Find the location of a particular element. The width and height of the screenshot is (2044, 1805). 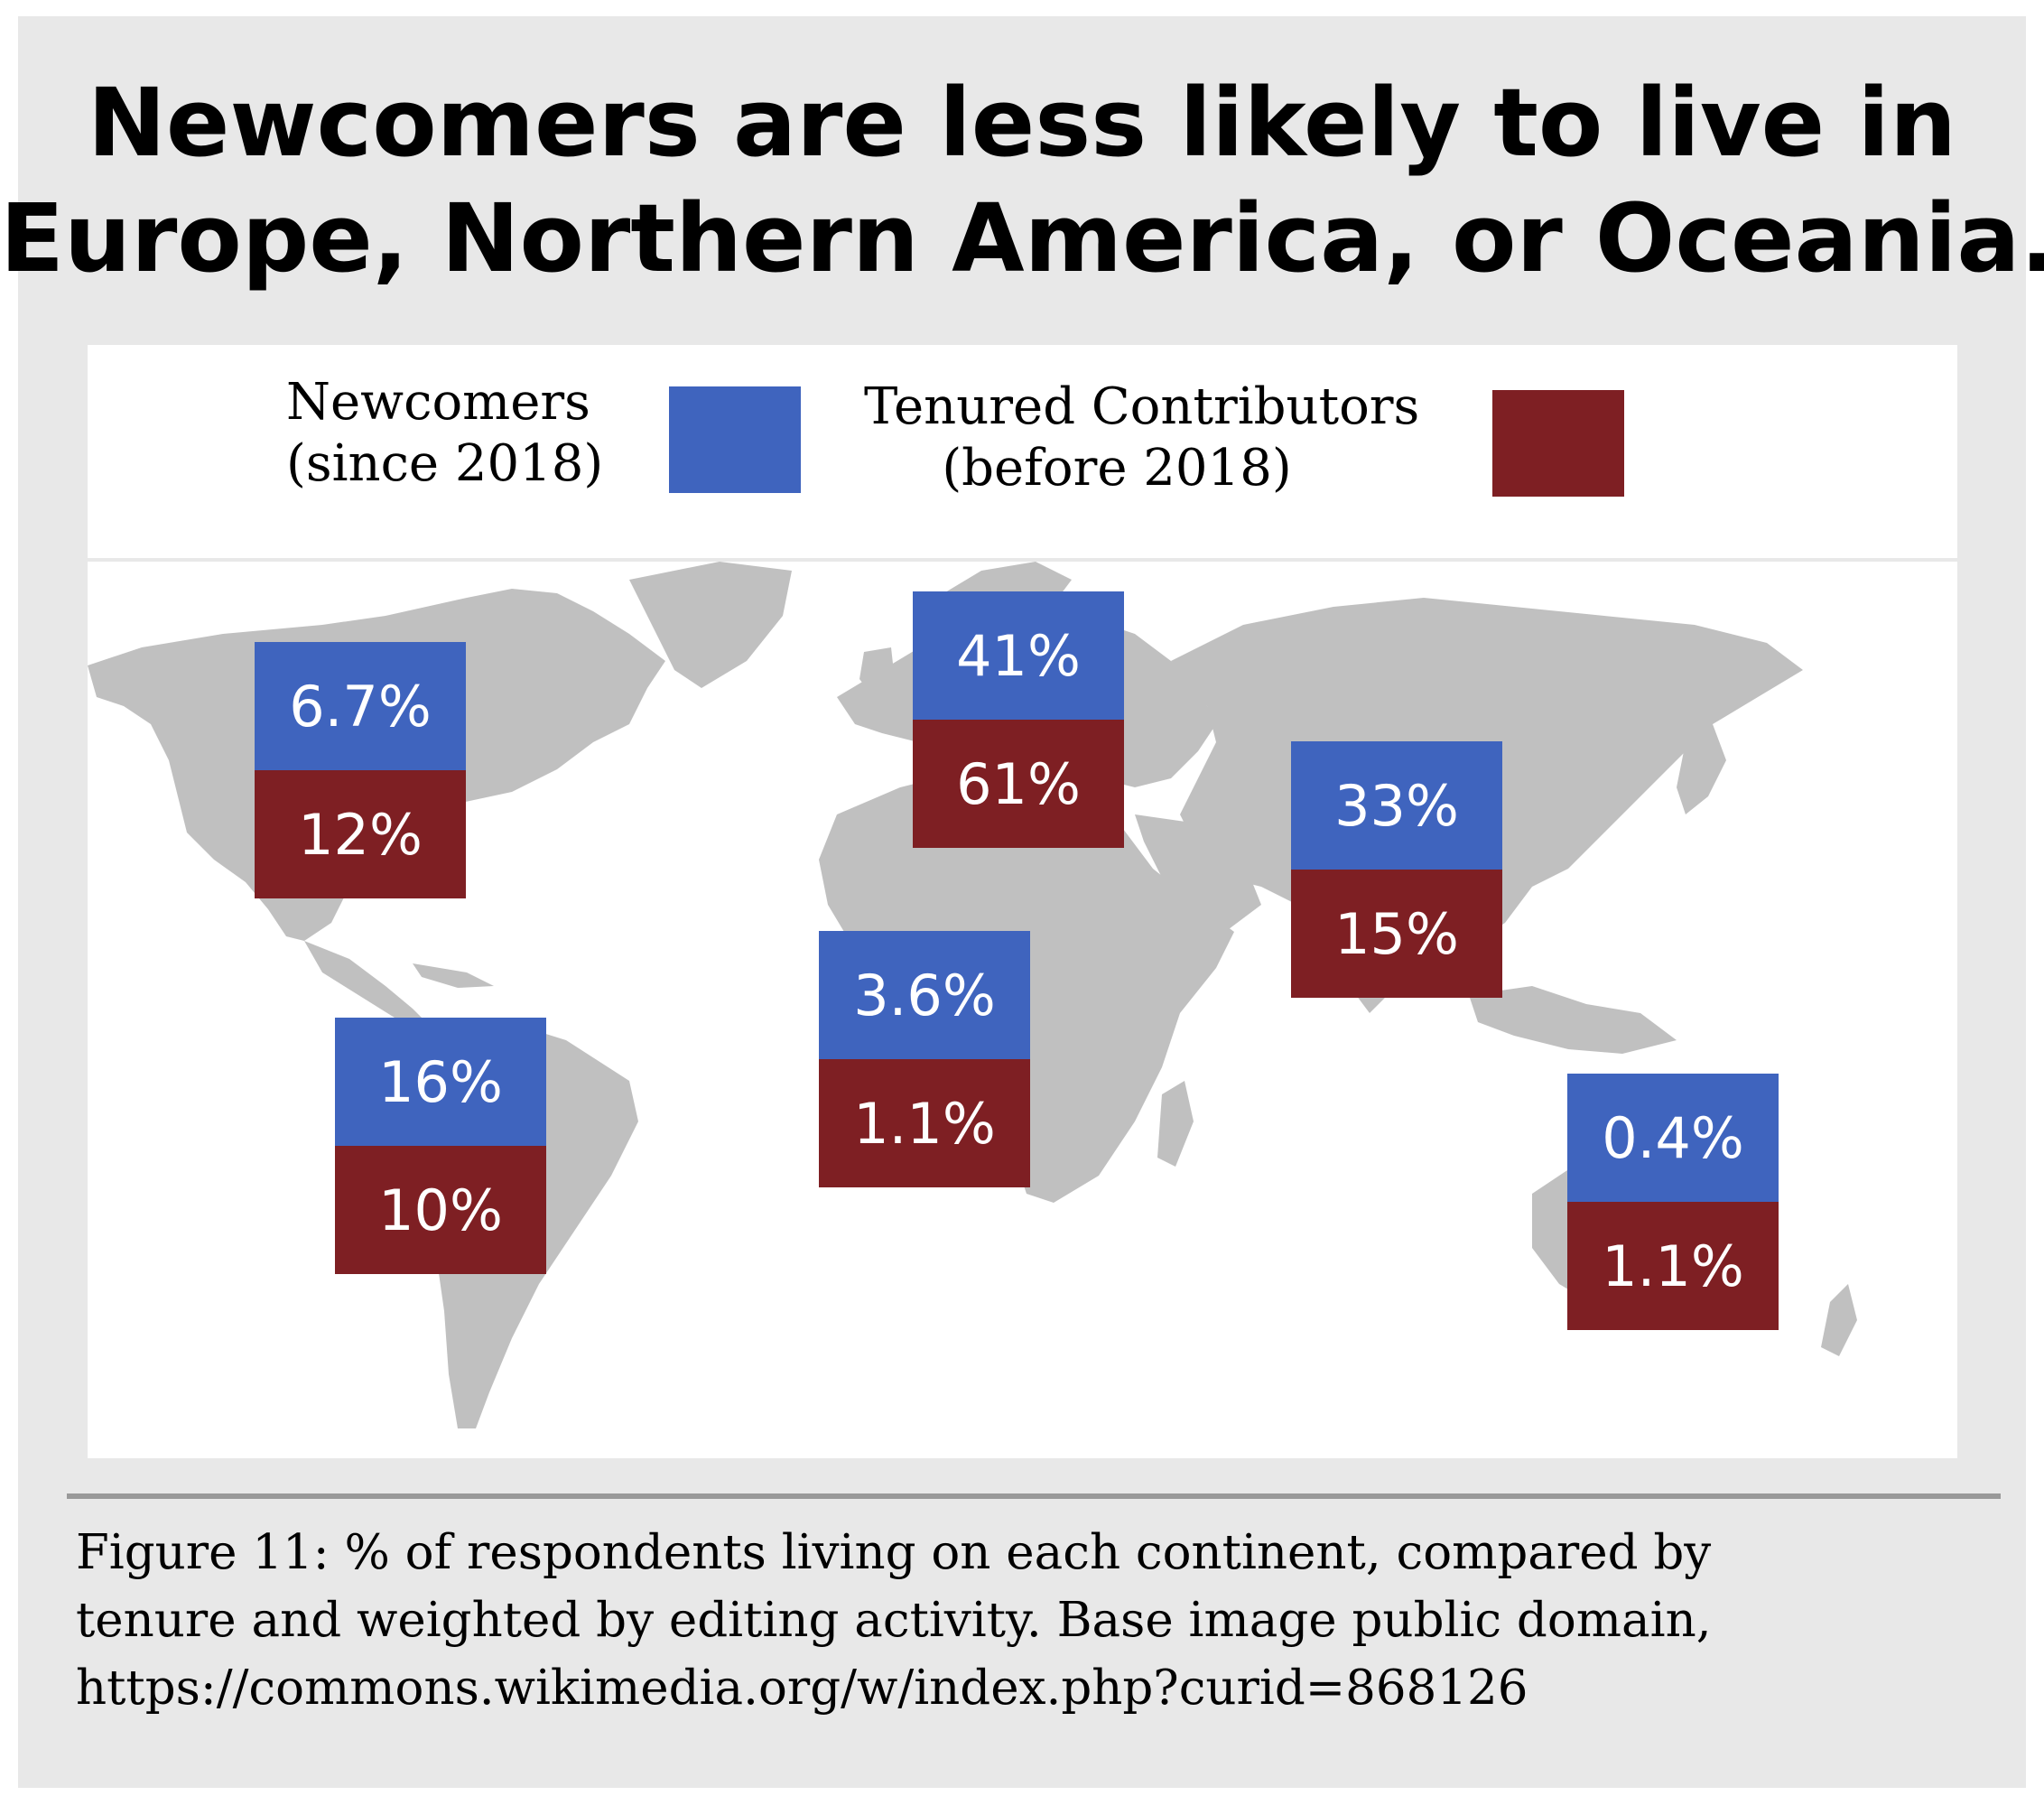

region-box-africa: 3.6% 1.1% is located at coordinates (925, 1059).